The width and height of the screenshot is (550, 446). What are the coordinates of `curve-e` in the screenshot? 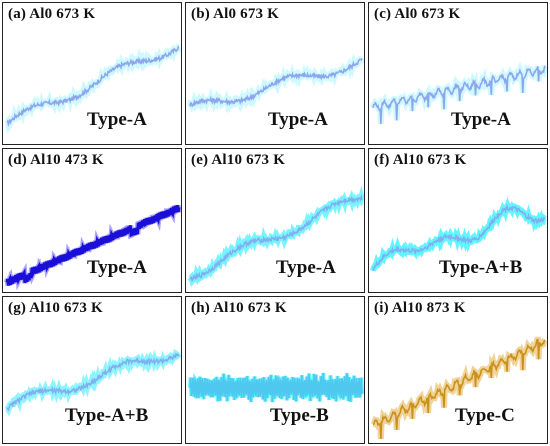 It's located at (275, 236).